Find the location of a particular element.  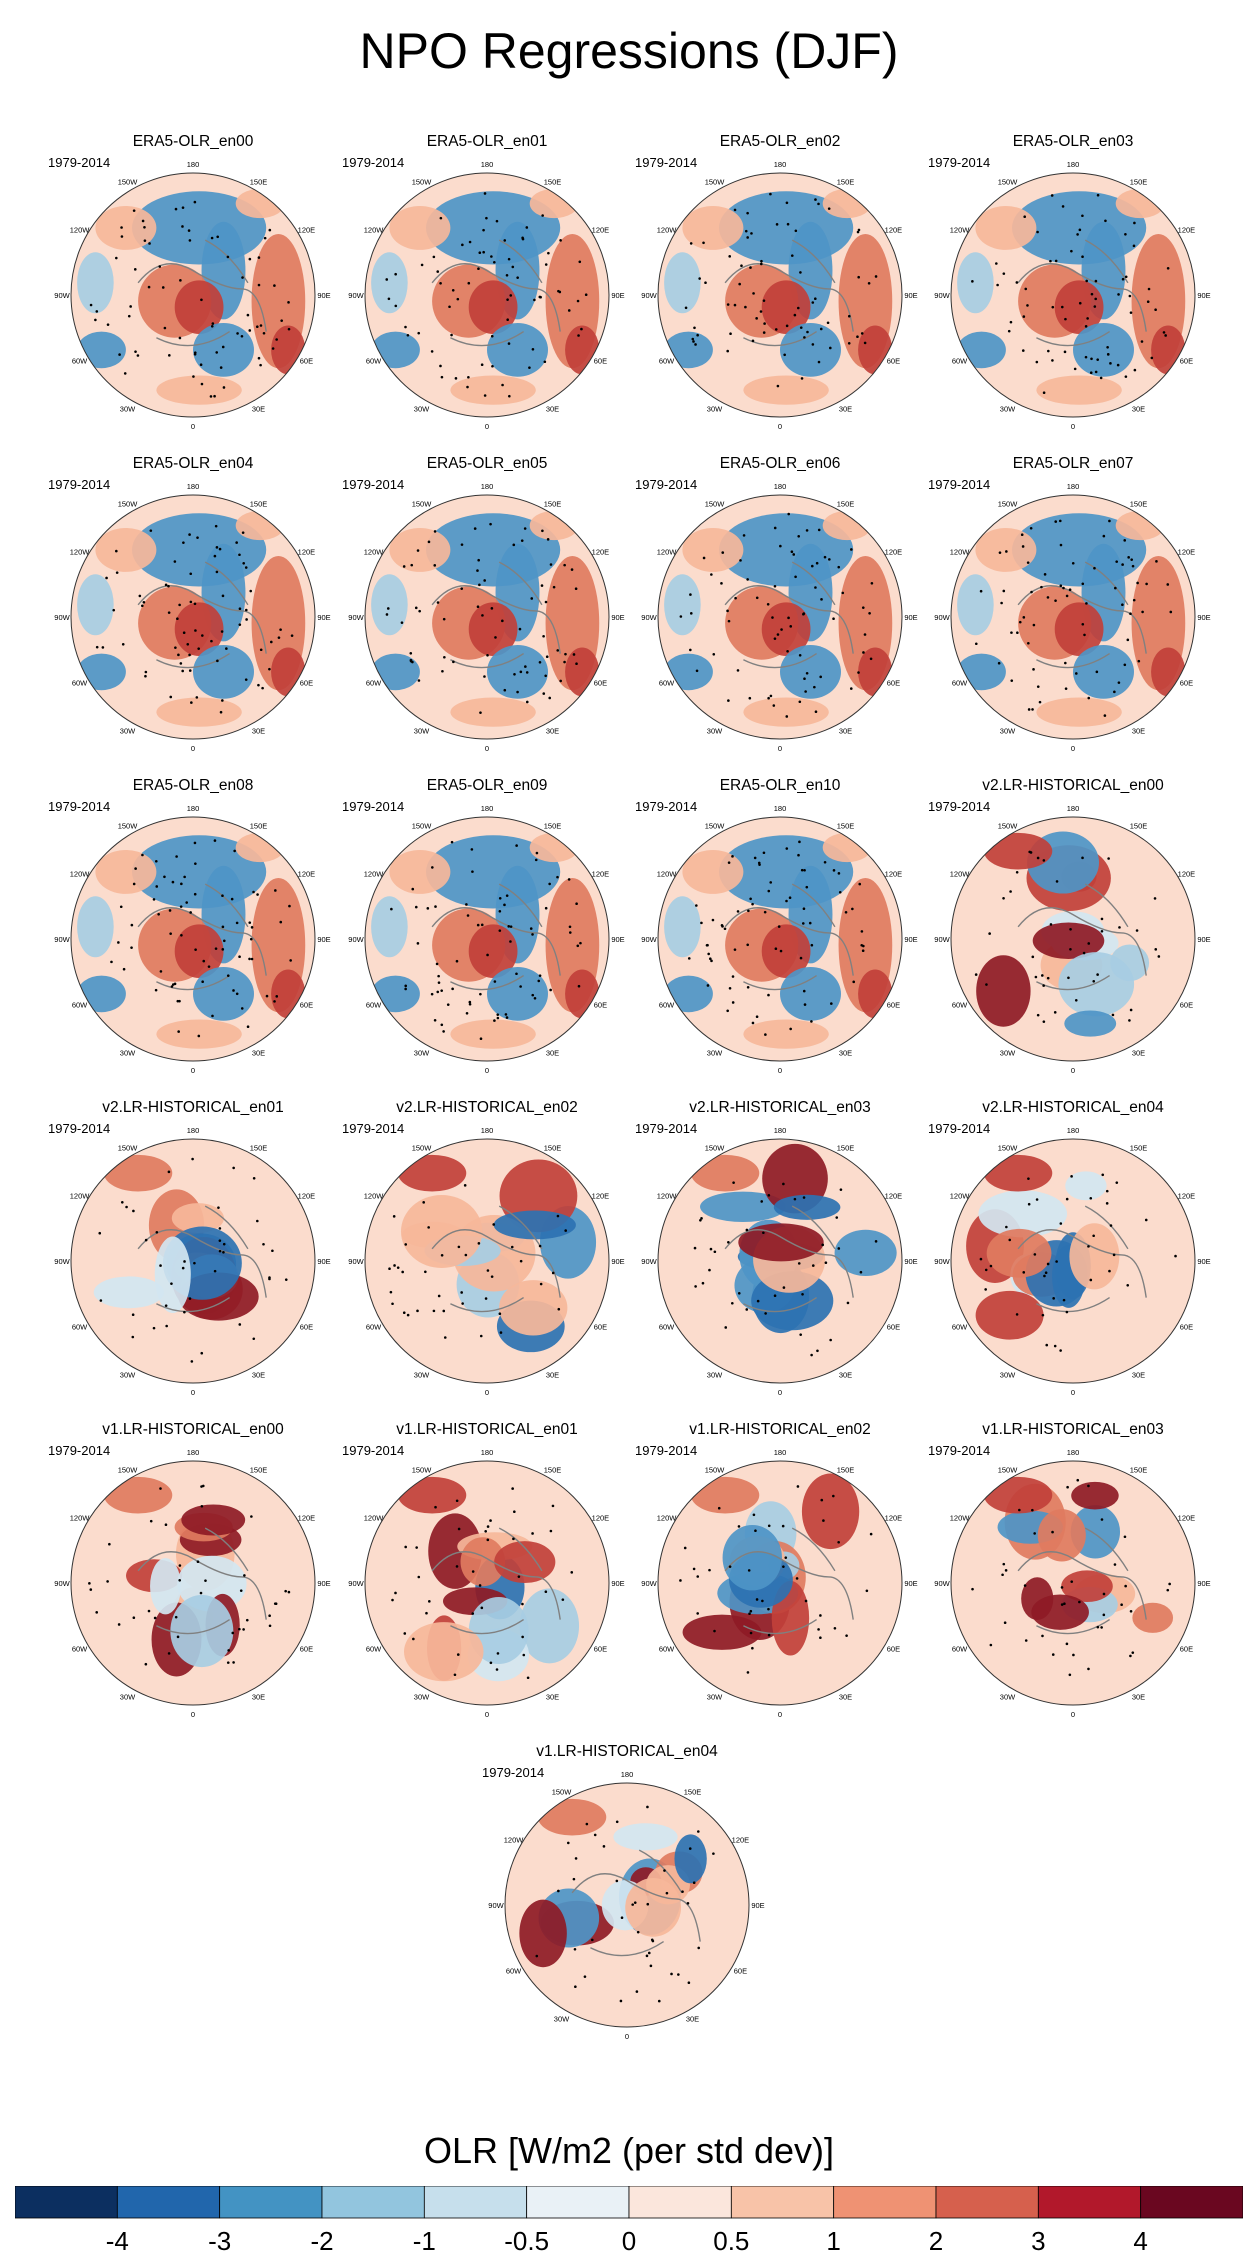

coastline is located at coordinates (496, 1259).